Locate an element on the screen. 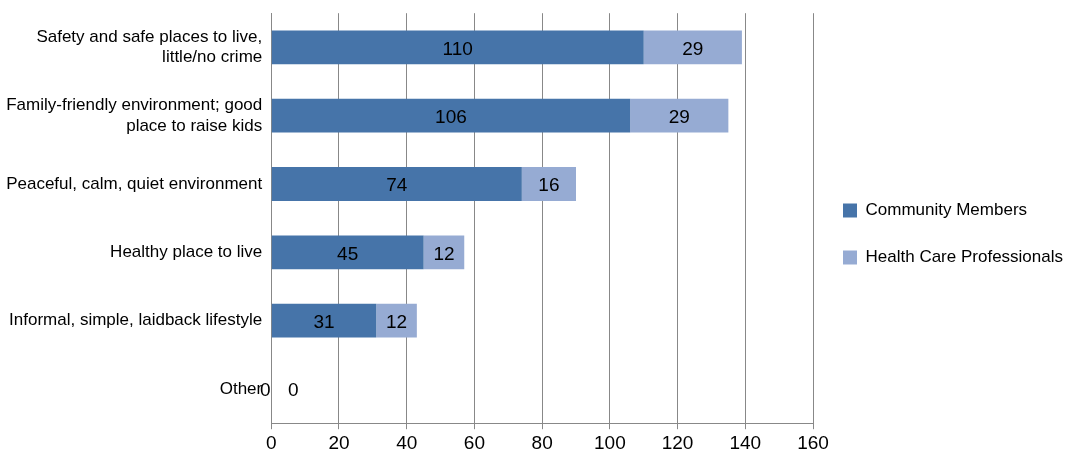 The height and width of the screenshot is (466, 1083). legend-label: Community Members is located at coordinates (946, 210).